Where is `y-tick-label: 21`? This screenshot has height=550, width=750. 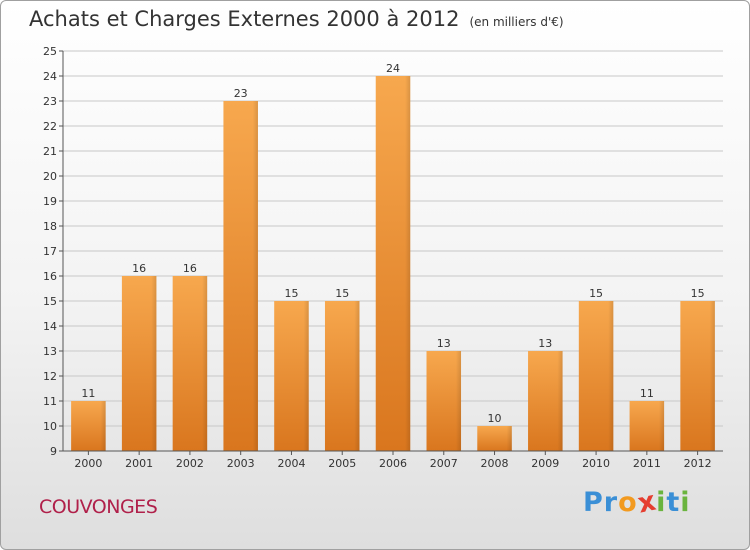
y-tick-label: 21 is located at coordinates (50, 151).